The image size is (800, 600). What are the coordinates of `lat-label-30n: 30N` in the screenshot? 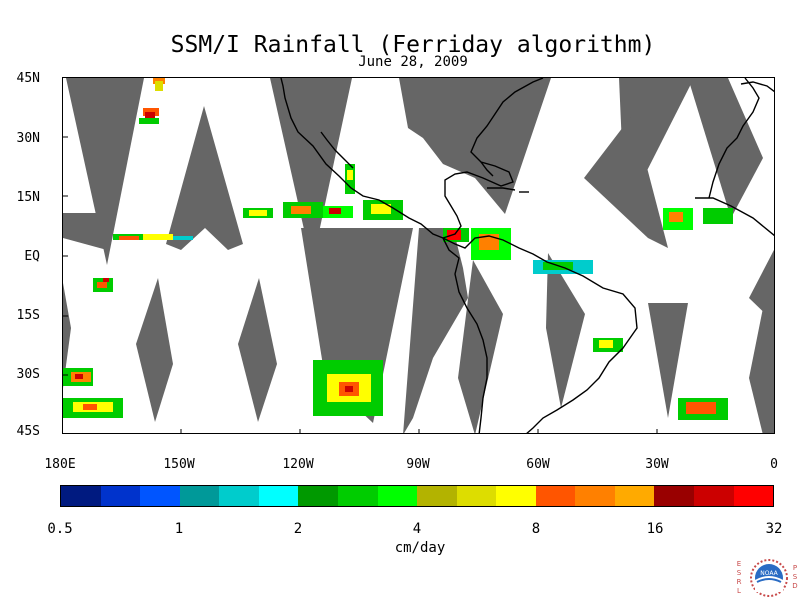 It's located at (28, 138).